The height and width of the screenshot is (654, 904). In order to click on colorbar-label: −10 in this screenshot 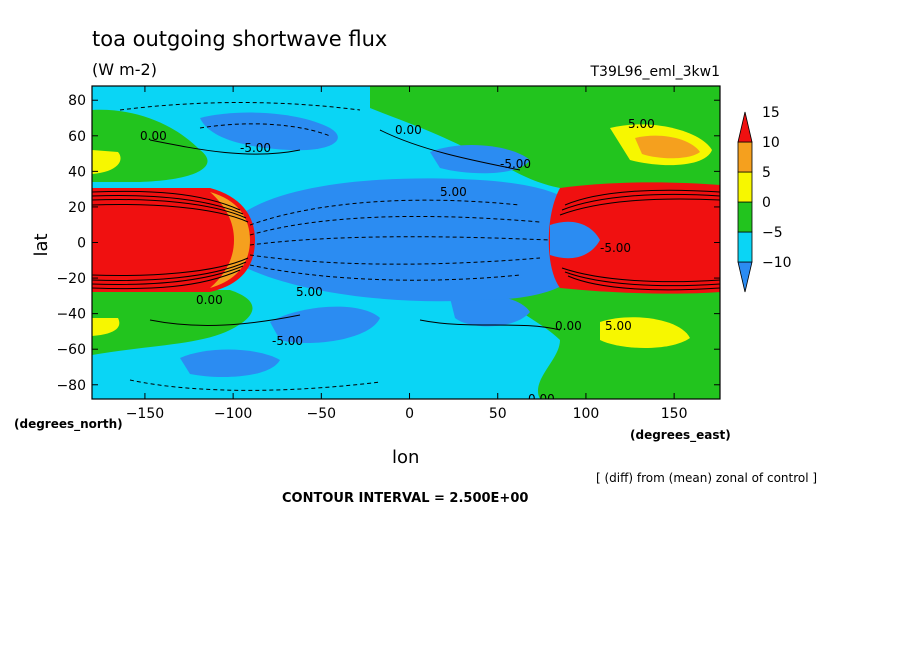, I will do `click(777, 263)`.